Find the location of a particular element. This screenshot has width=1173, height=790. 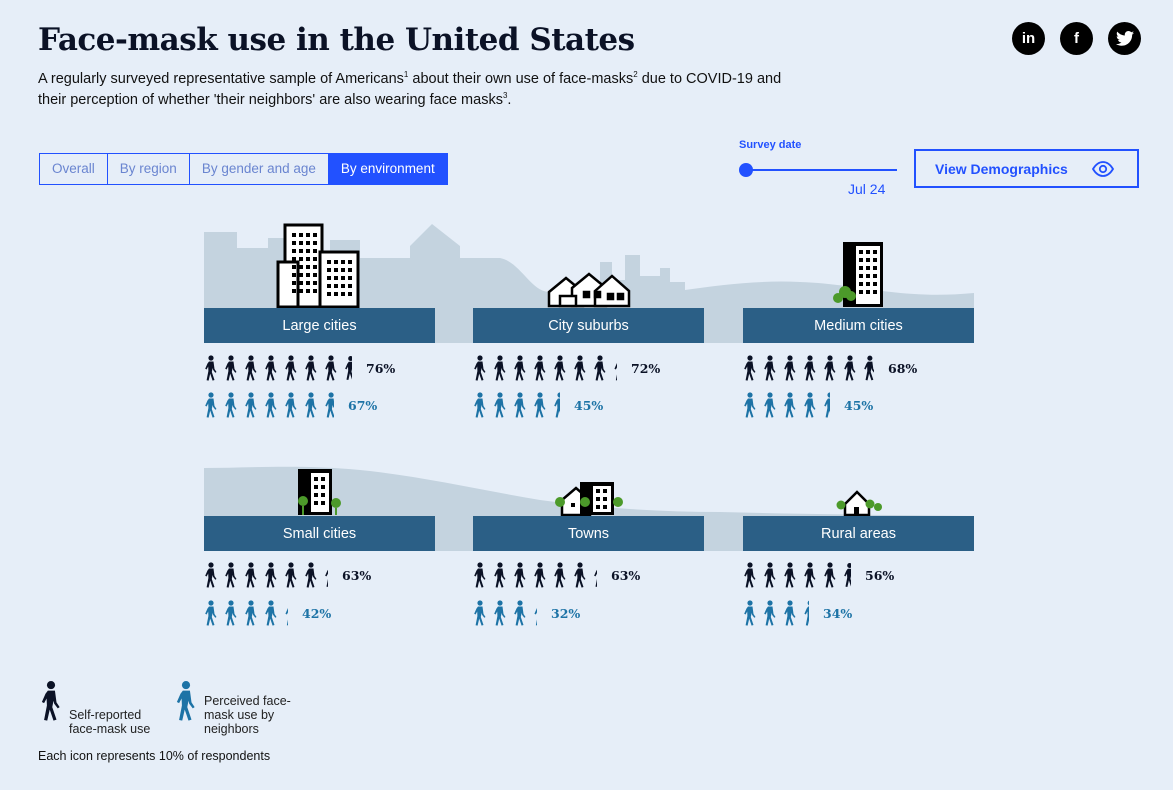

social-share-links: in f is located at coordinates (1076, 38).